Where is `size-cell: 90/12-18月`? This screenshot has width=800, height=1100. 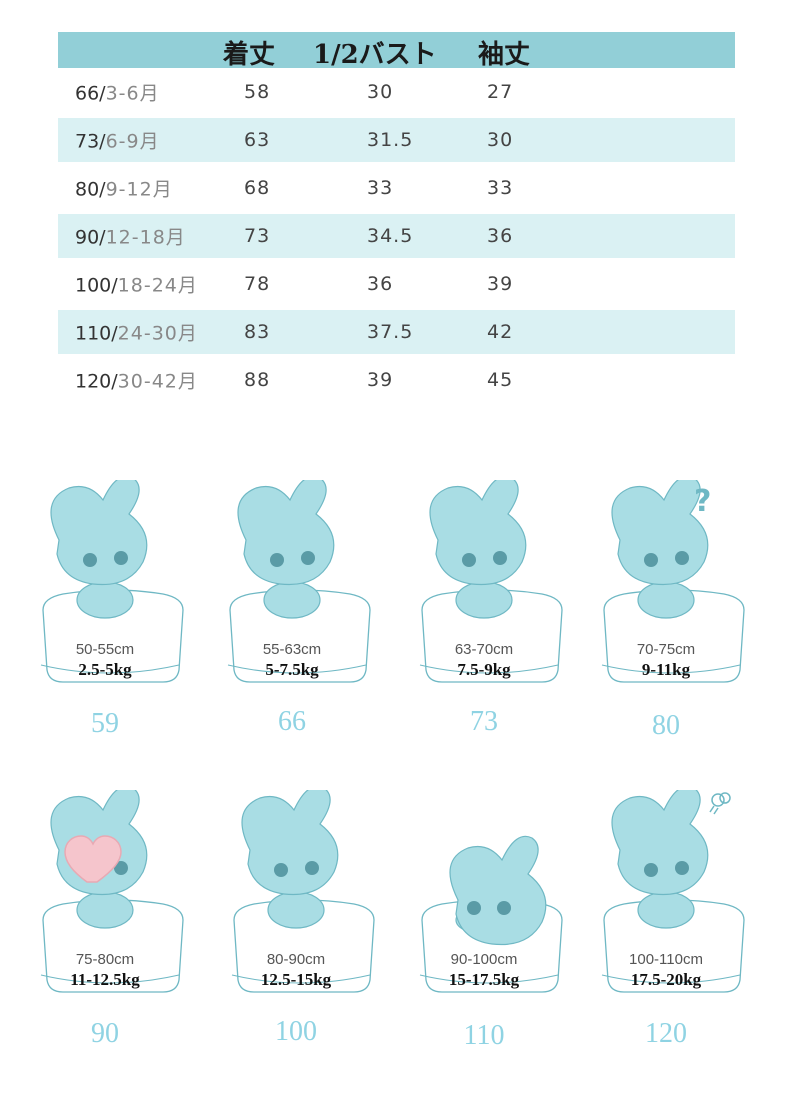
size-cell: 90/12-18月 is located at coordinates (130, 236).